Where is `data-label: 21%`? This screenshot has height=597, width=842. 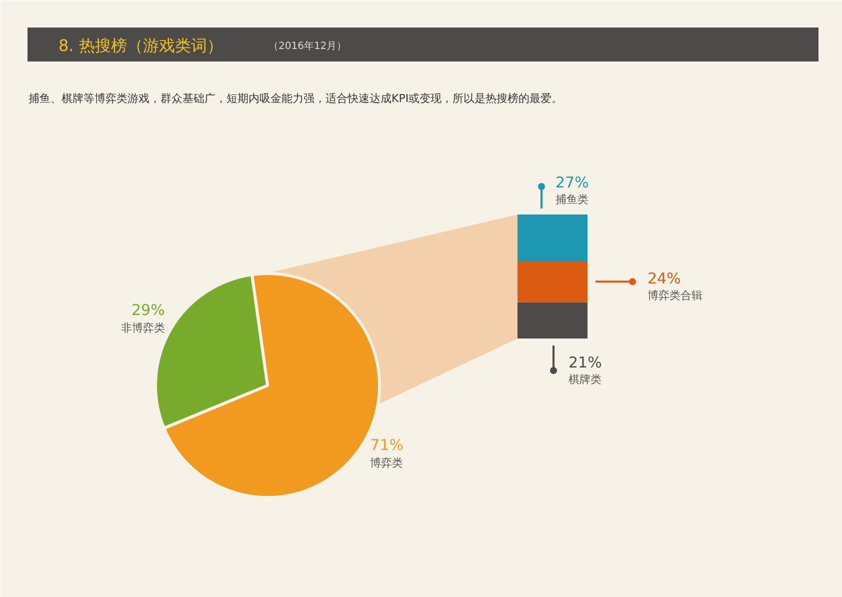 data-label: 21% is located at coordinates (585, 363).